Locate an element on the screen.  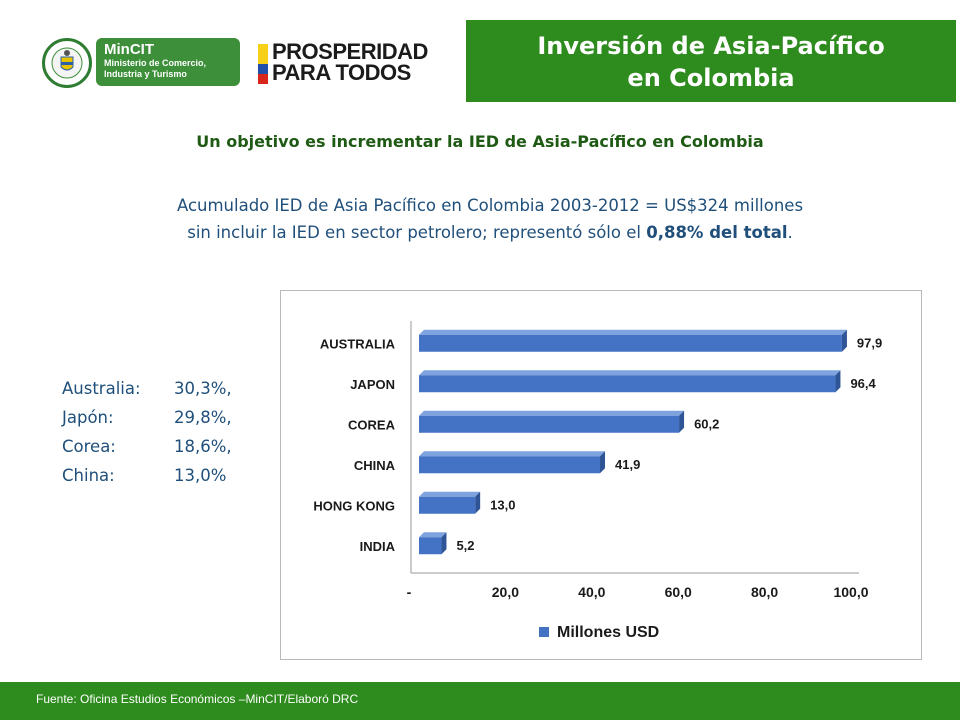
share-row: Australia: 30,3%, is located at coordinates (147, 388).